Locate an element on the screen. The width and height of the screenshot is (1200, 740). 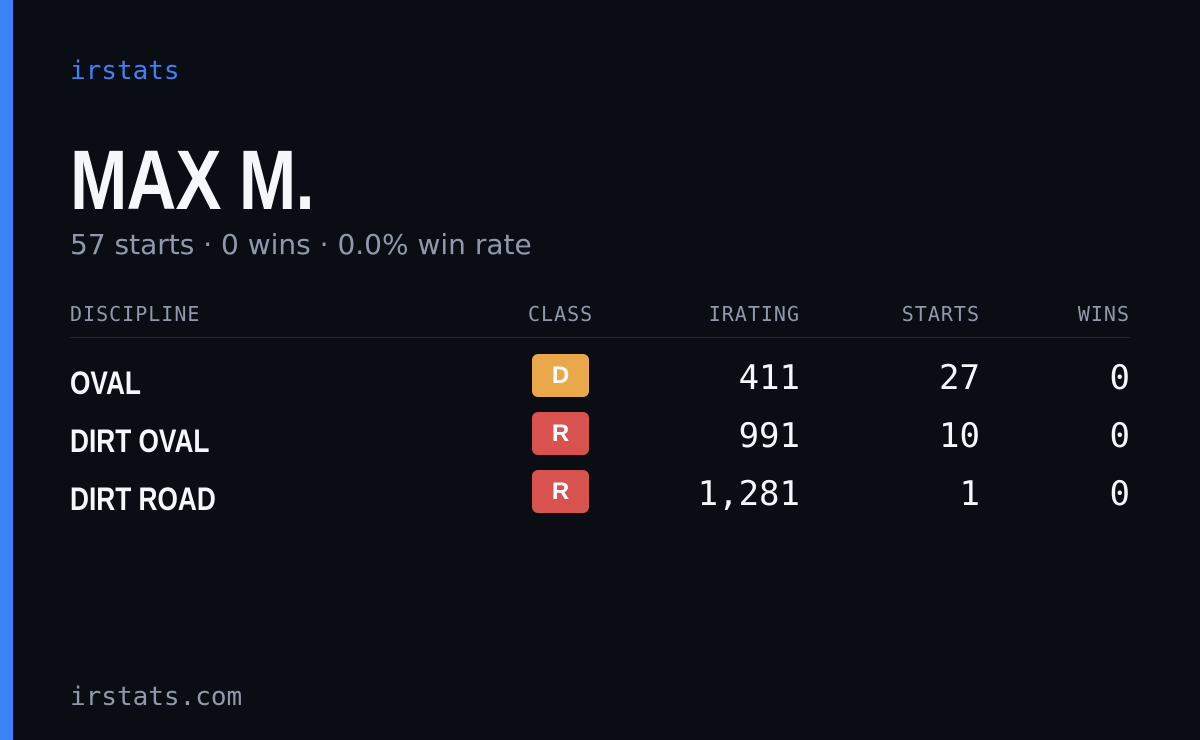
discipline: OVAL is located at coordinates (105, 383).